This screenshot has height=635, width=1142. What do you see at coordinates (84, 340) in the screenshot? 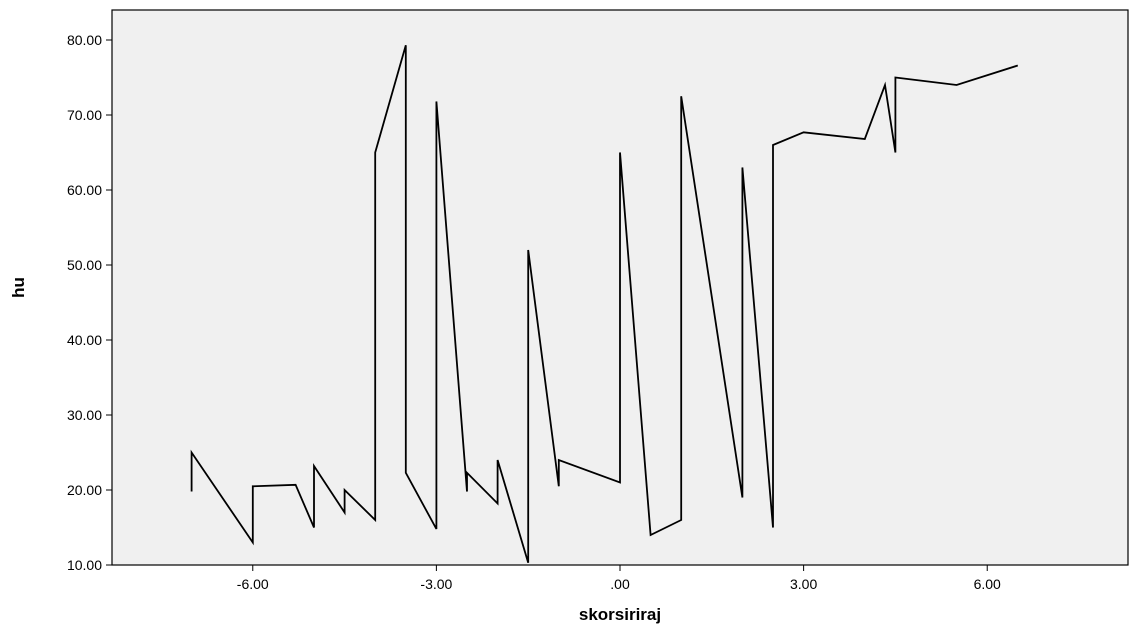
I see `y-tick-label: 40.00` at bounding box center [84, 340].